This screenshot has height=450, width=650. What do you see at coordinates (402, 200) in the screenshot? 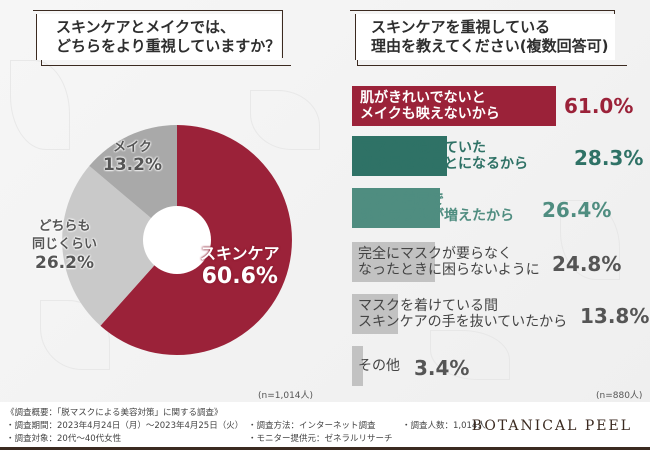
I see `bar-label-line: マスク着用で` at bounding box center [402, 200].